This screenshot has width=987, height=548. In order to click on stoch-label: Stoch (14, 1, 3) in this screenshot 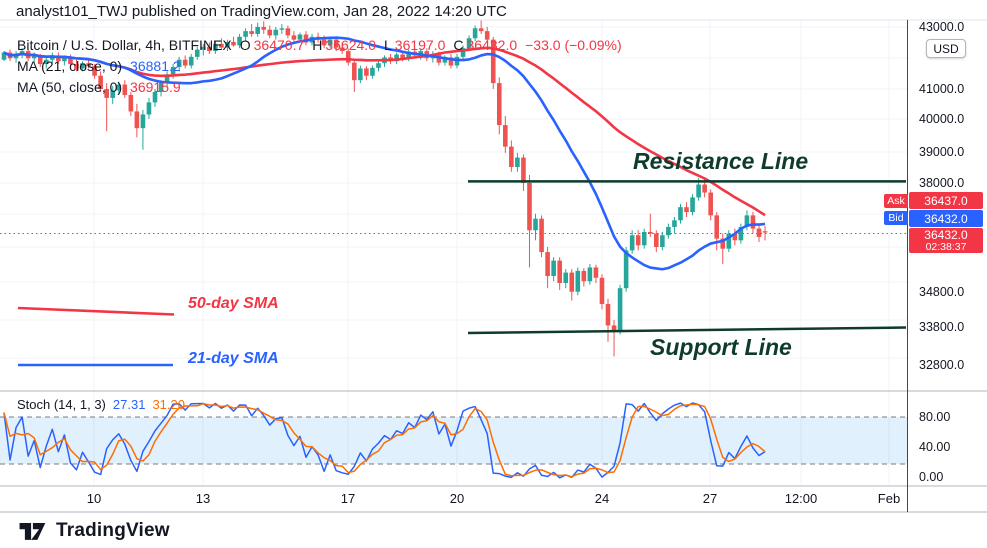, I will do `click(61, 404)`.